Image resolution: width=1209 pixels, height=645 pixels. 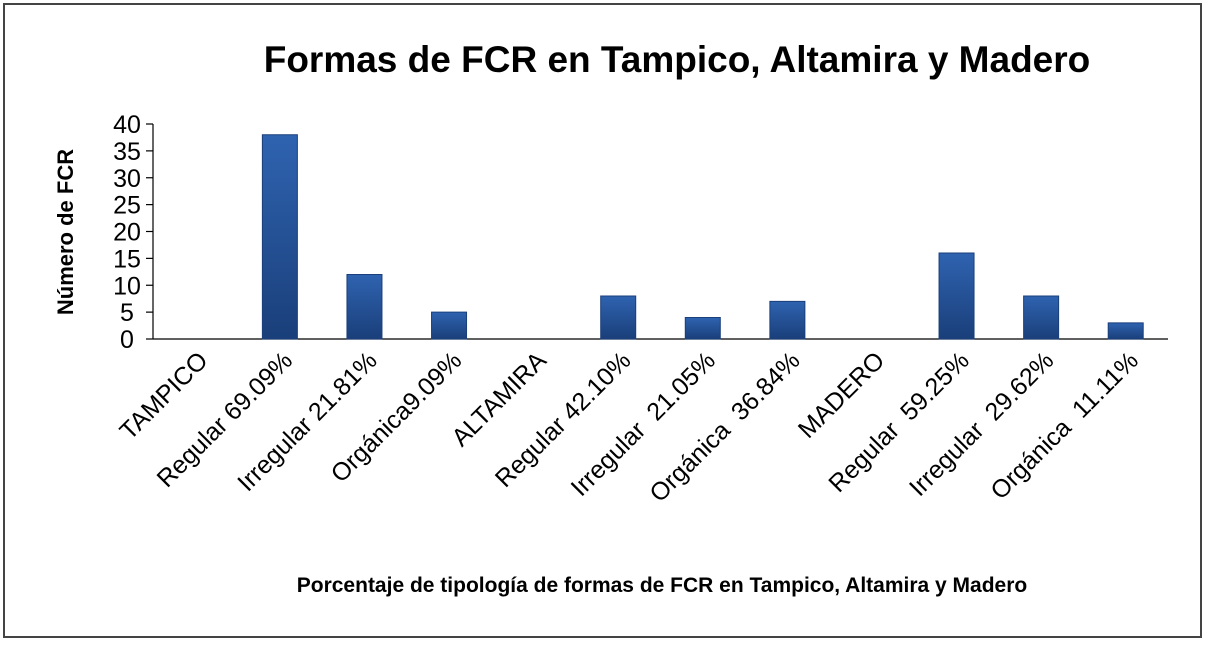 I want to click on y-tick-label: 40, so click(x=127, y=125).